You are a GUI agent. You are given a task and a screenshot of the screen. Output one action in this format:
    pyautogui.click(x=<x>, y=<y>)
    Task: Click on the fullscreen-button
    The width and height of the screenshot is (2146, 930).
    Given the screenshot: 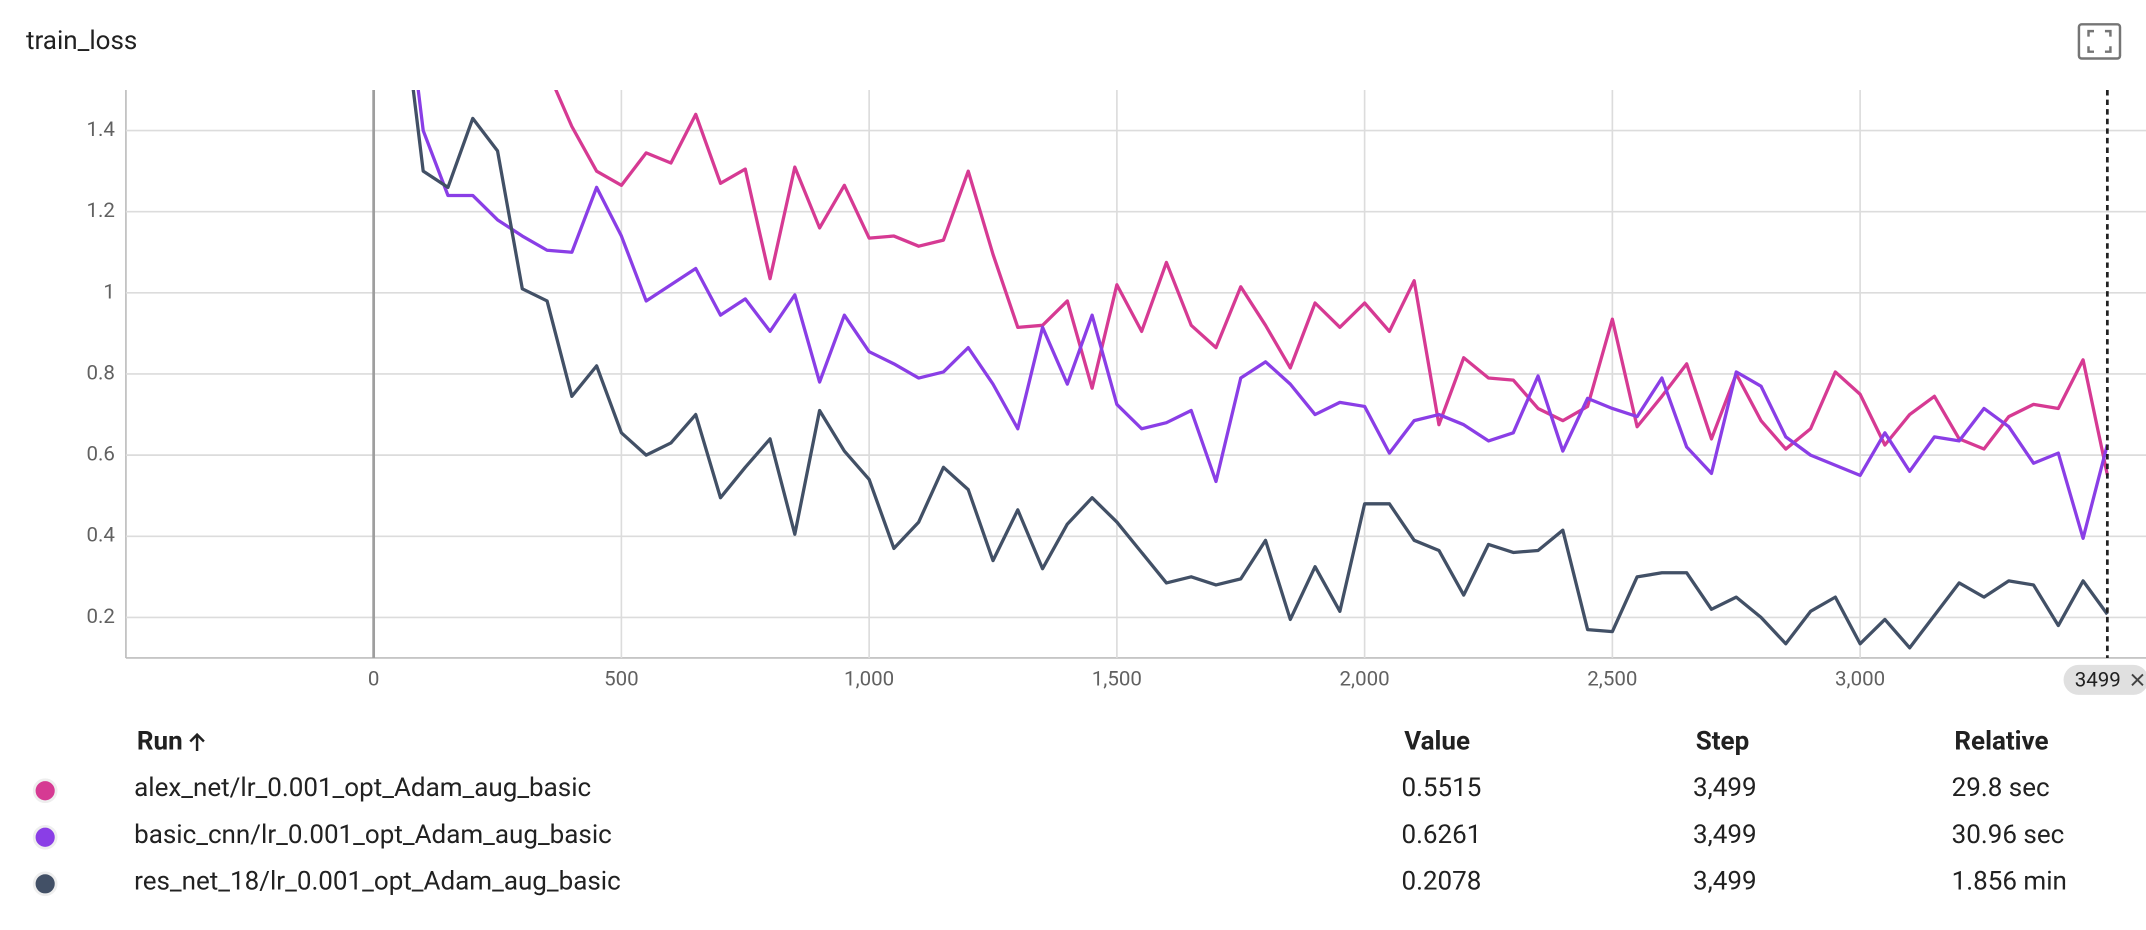 What is the action you would take?
    pyautogui.click(x=2099, y=41)
    